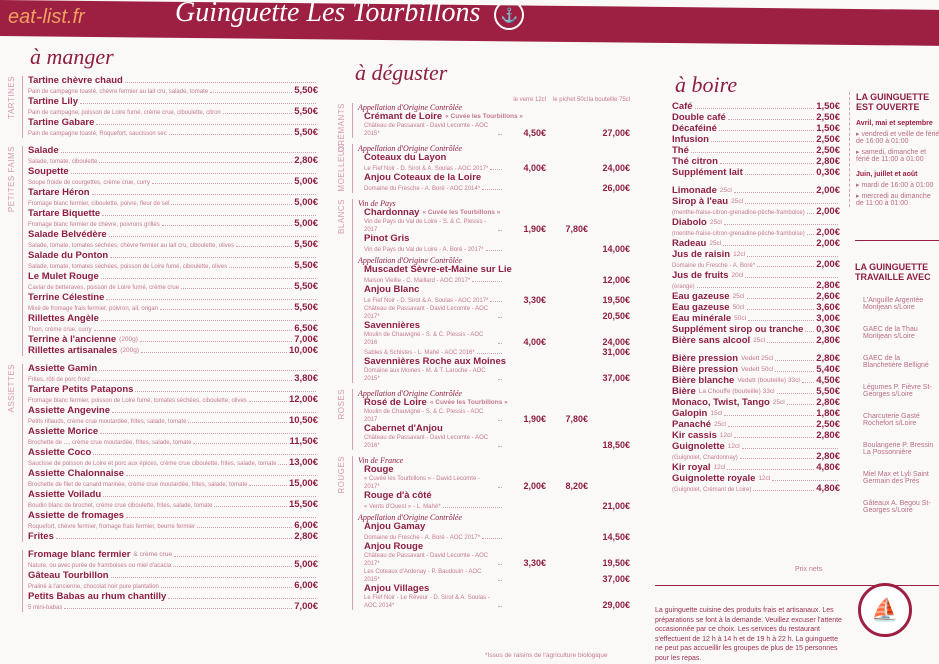 The width and height of the screenshot is (939, 664). What do you see at coordinates (72, 56) in the screenshot?
I see `section-title-manger: à manger` at bounding box center [72, 56].